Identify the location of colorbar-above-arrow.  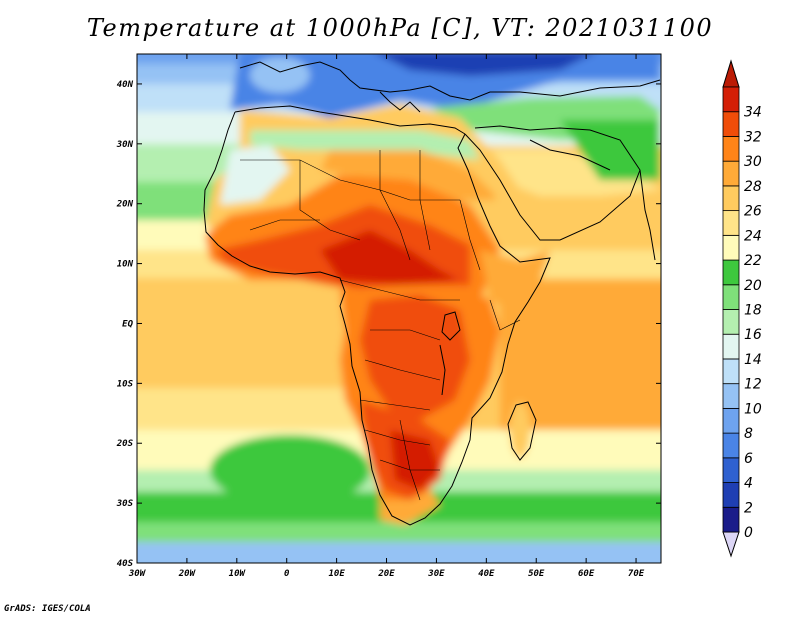
(731, 73).